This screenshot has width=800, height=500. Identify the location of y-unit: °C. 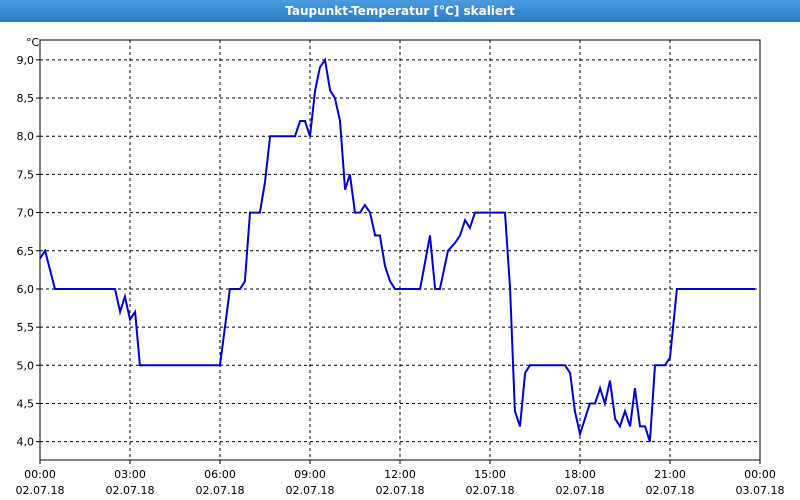
(33, 42).